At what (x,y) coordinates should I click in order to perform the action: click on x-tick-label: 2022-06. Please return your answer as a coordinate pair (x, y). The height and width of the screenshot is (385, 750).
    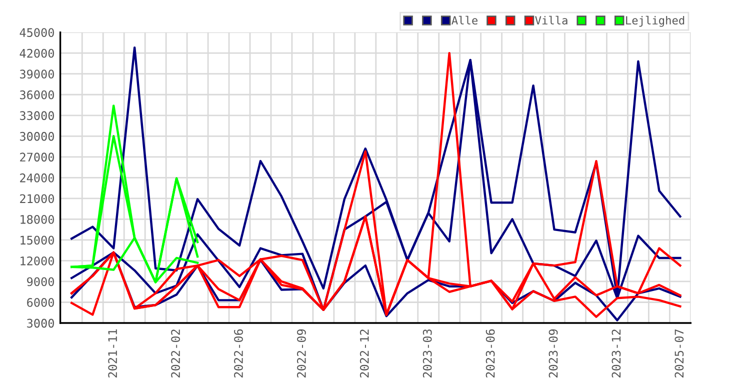
    Looking at the image, I should click on (238, 353).